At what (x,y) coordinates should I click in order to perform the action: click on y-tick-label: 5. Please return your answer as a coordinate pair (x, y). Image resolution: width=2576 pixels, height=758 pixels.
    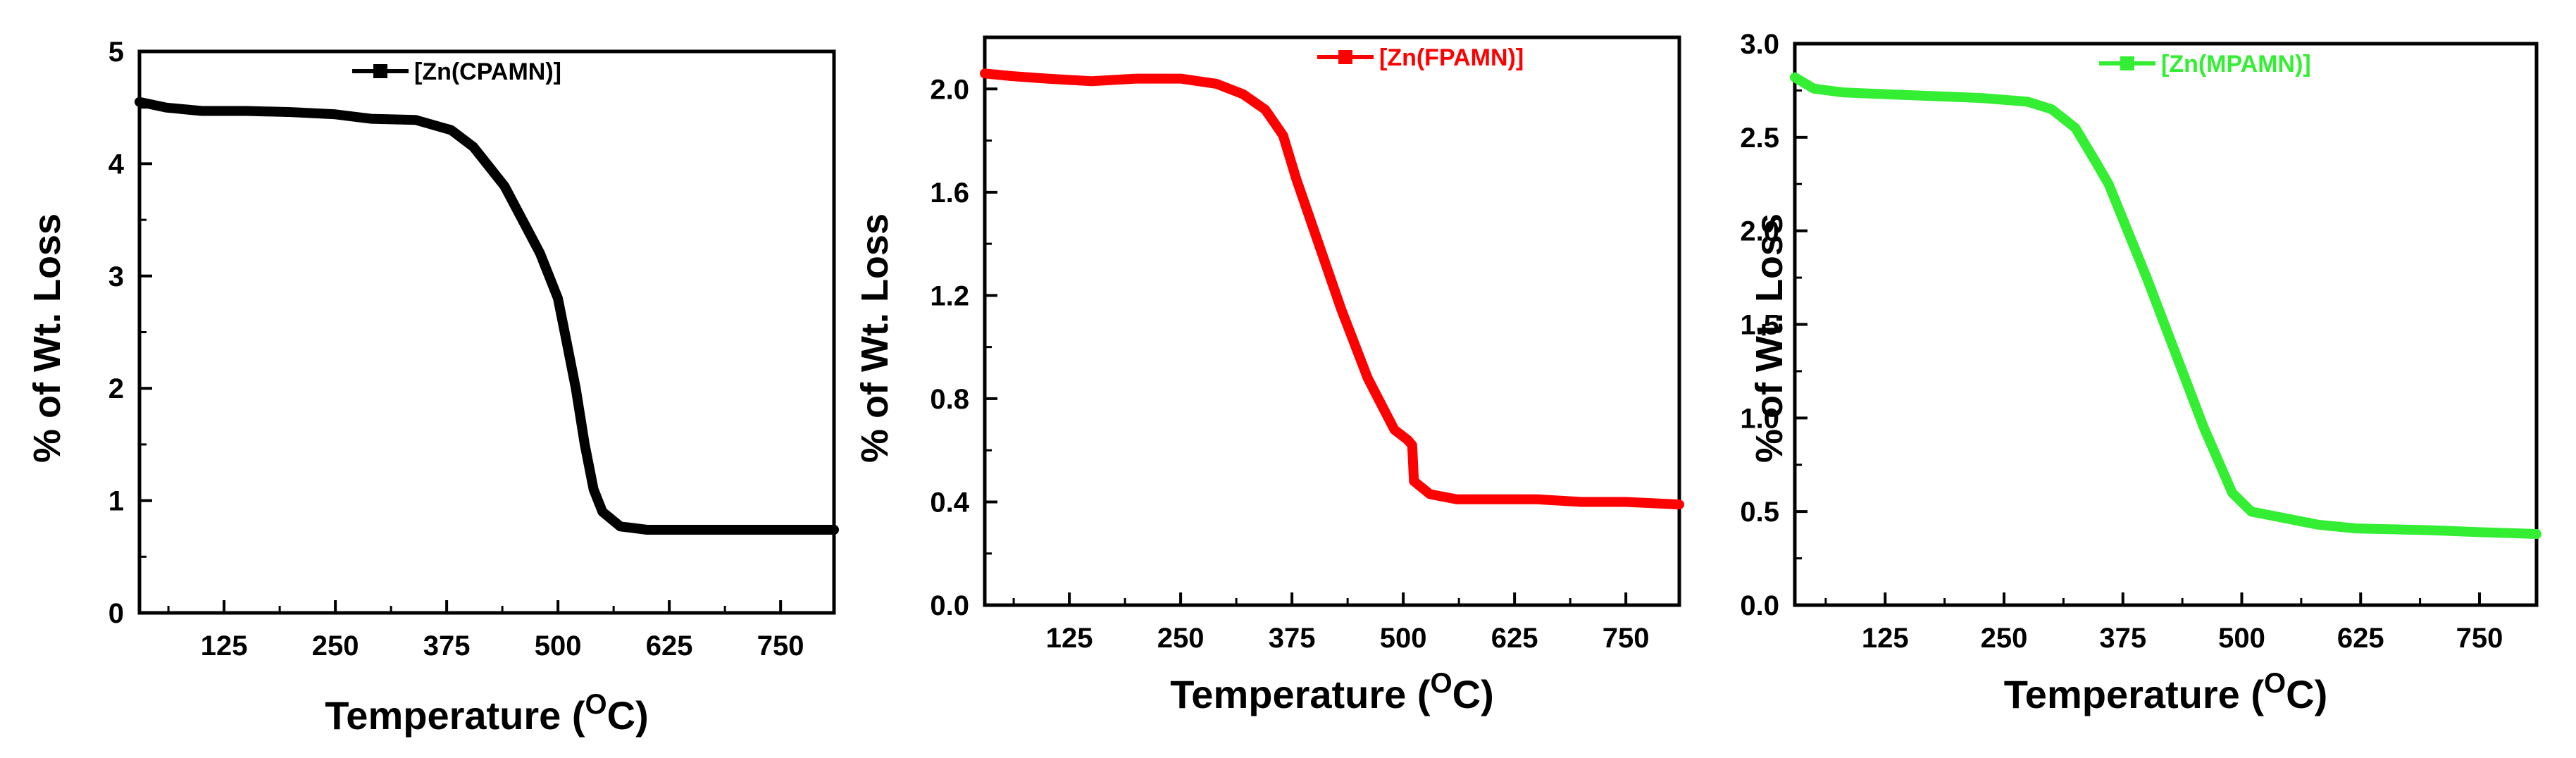
    Looking at the image, I should click on (116, 52).